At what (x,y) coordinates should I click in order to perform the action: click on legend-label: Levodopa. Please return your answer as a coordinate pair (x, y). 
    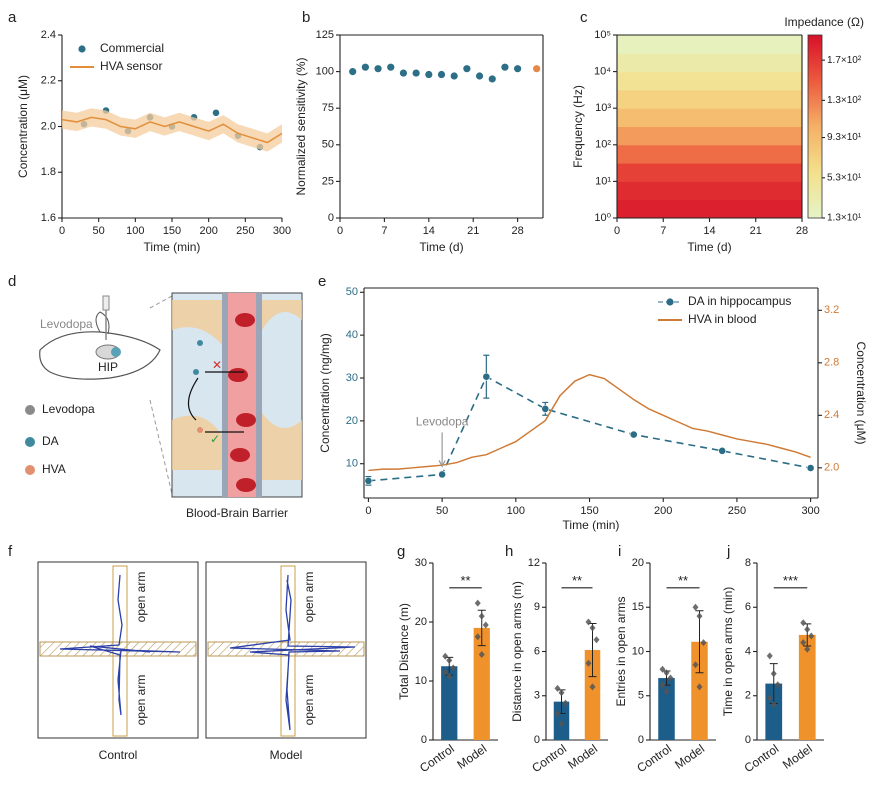
    Looking at the image, I should click on (68, 409).